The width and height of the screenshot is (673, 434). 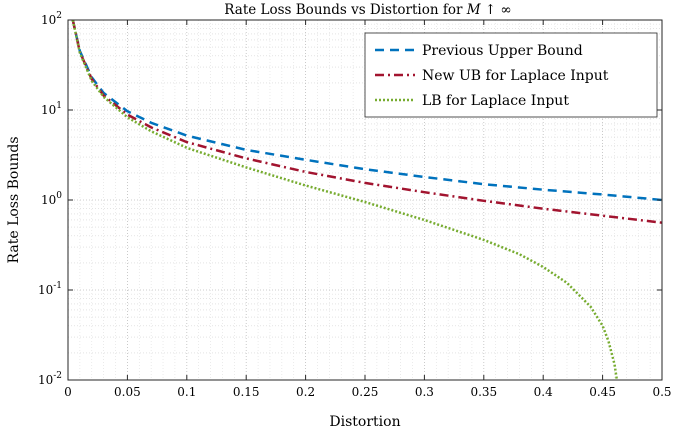 I want to click on legend-label: LB for Laplace Input, so click(x=495, y=101).